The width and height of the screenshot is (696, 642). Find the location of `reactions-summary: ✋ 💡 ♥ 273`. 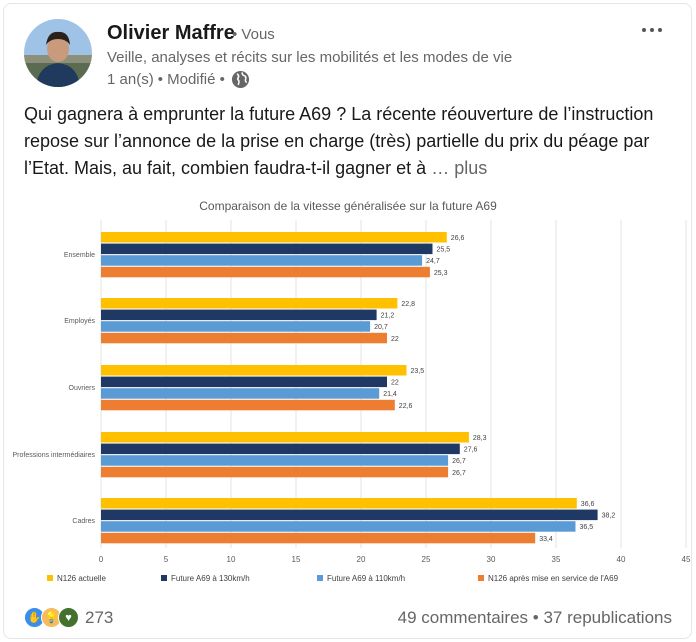

reactions-summary: ✋ 💡 ♥ 273 is located at coordinates (68, 617).